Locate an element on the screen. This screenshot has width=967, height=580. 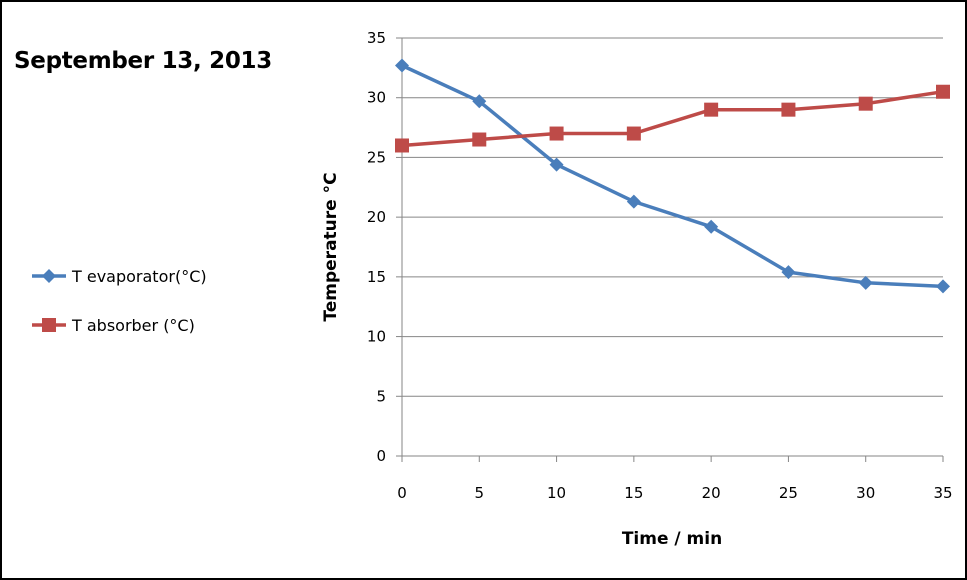
legend-square-marker-icon is located at coordinates (49, 325).